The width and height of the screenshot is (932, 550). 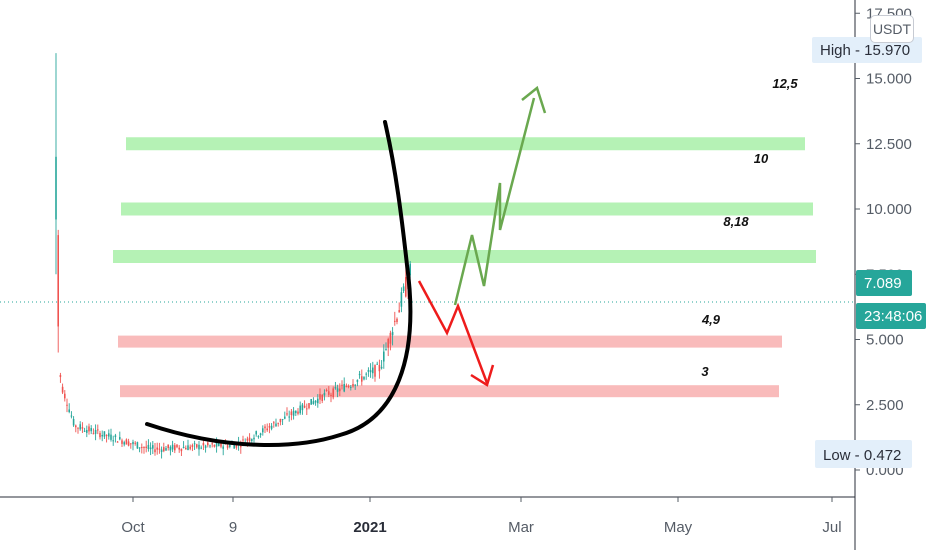 I want to click on last-price-badge: 7.089, so click(x=884, y=283).